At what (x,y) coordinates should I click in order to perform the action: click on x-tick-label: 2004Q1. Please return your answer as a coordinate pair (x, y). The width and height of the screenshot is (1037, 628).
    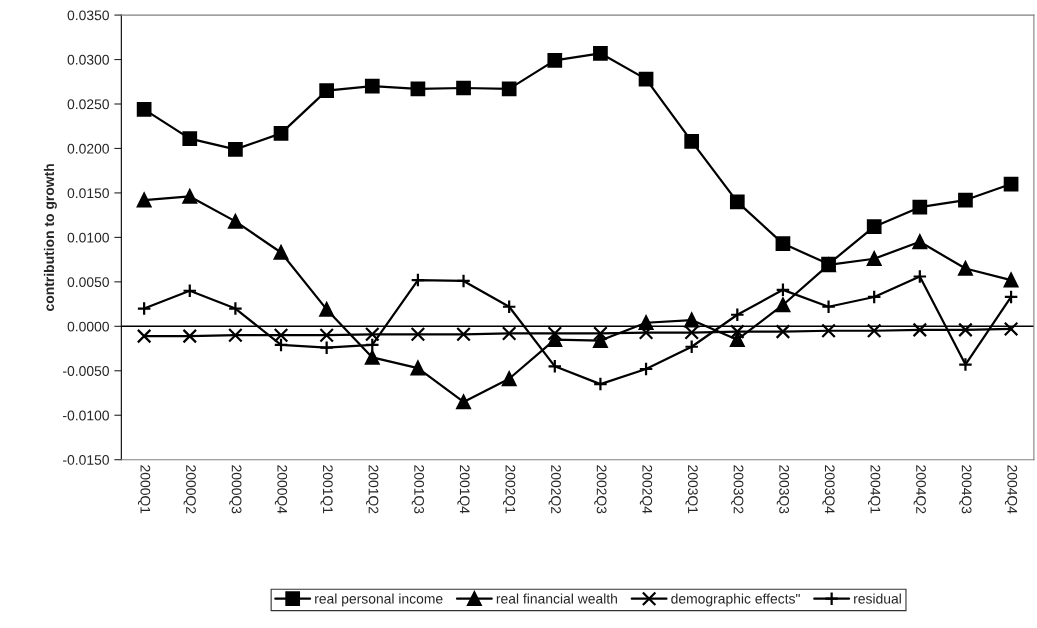
    Looking at the image, I should click on (874, 489).